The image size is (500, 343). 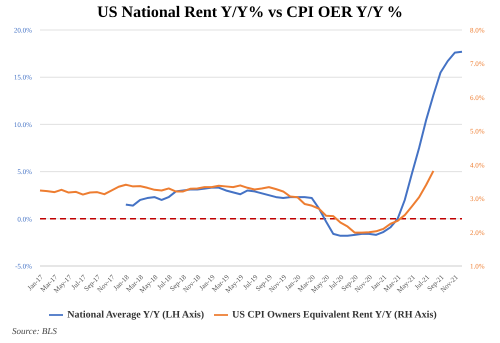 What do you see at coordinates (250, 13) in the screenshot?
I see `chart-title: US National Rent Y/Y% vs CPI OER Y/Y %` at bounding box center [250, 13].